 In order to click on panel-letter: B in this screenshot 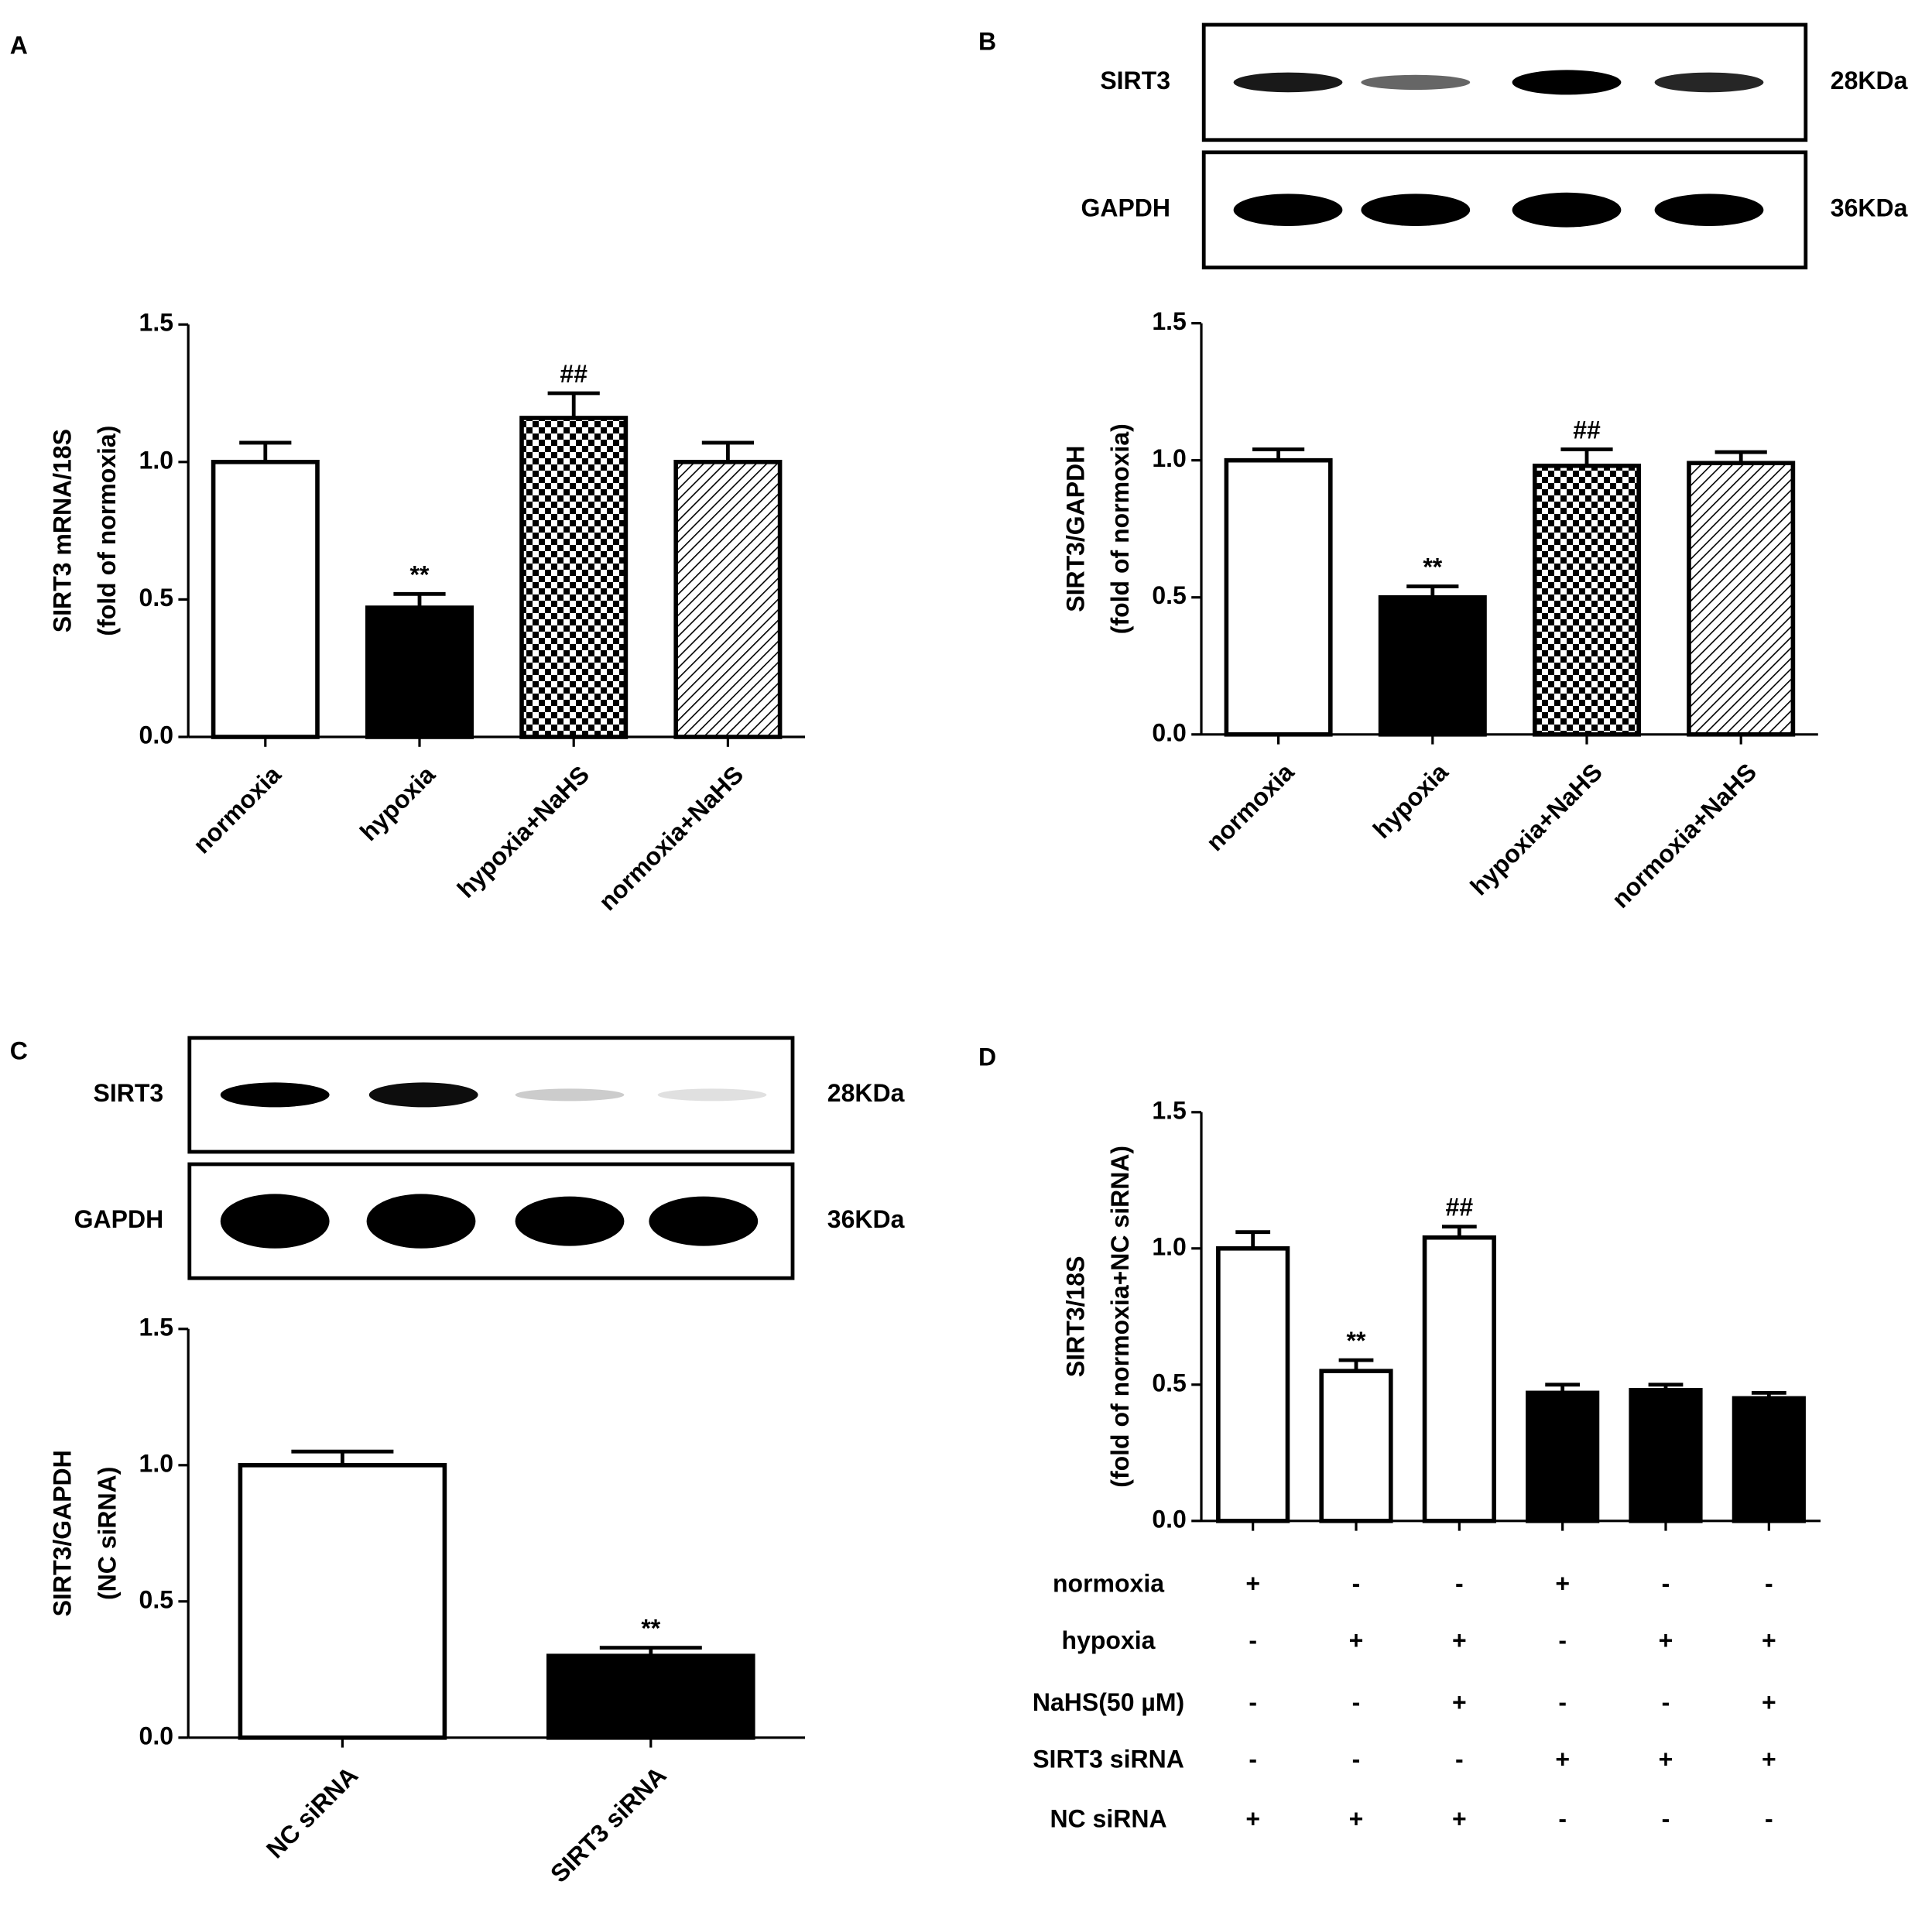, I will do `click(987, 41)`.